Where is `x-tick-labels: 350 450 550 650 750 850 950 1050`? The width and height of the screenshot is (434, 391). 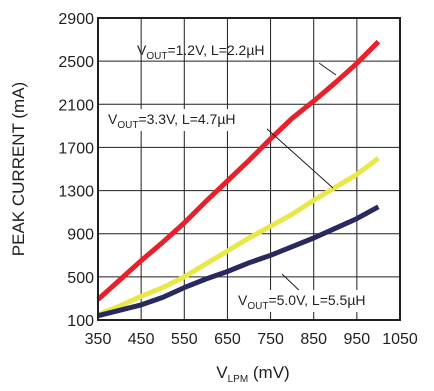
x-tick-labels: 350 450 550 650 750 850 950 1050 is located at coordinates (251, 339).